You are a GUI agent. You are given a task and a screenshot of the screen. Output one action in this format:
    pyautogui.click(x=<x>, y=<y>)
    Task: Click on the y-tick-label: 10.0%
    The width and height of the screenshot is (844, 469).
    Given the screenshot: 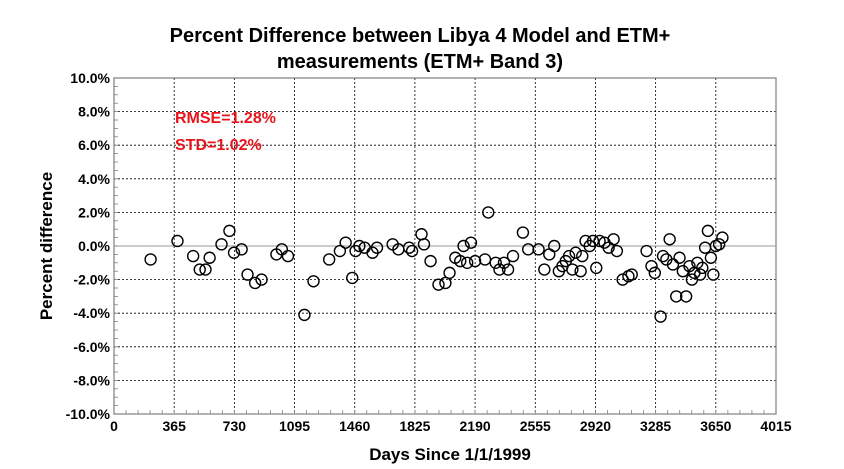 What is the action you would take?
    pyautogui.click(x=90, y=78)
    